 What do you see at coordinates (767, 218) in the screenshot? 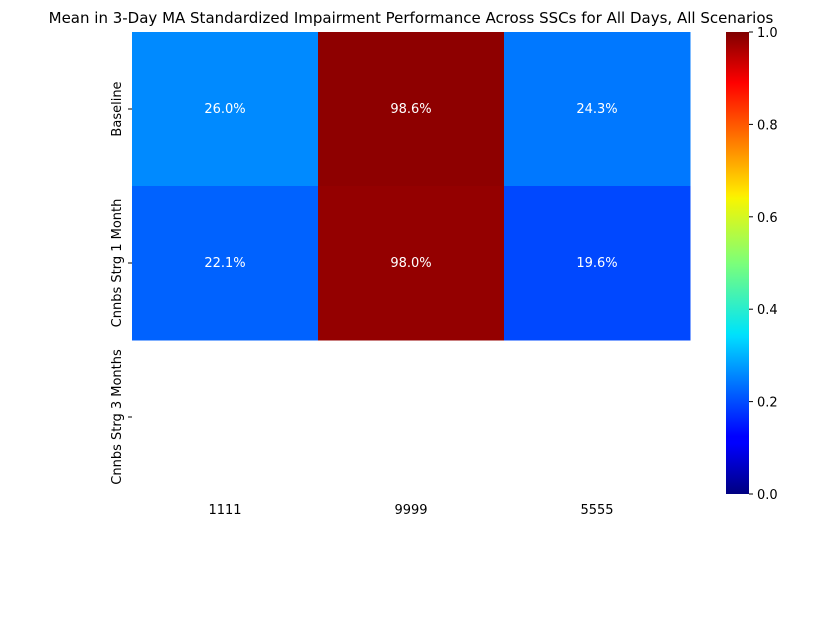
I see `colorbar-tick-label: 0.6` at bounding box center [767, 218].